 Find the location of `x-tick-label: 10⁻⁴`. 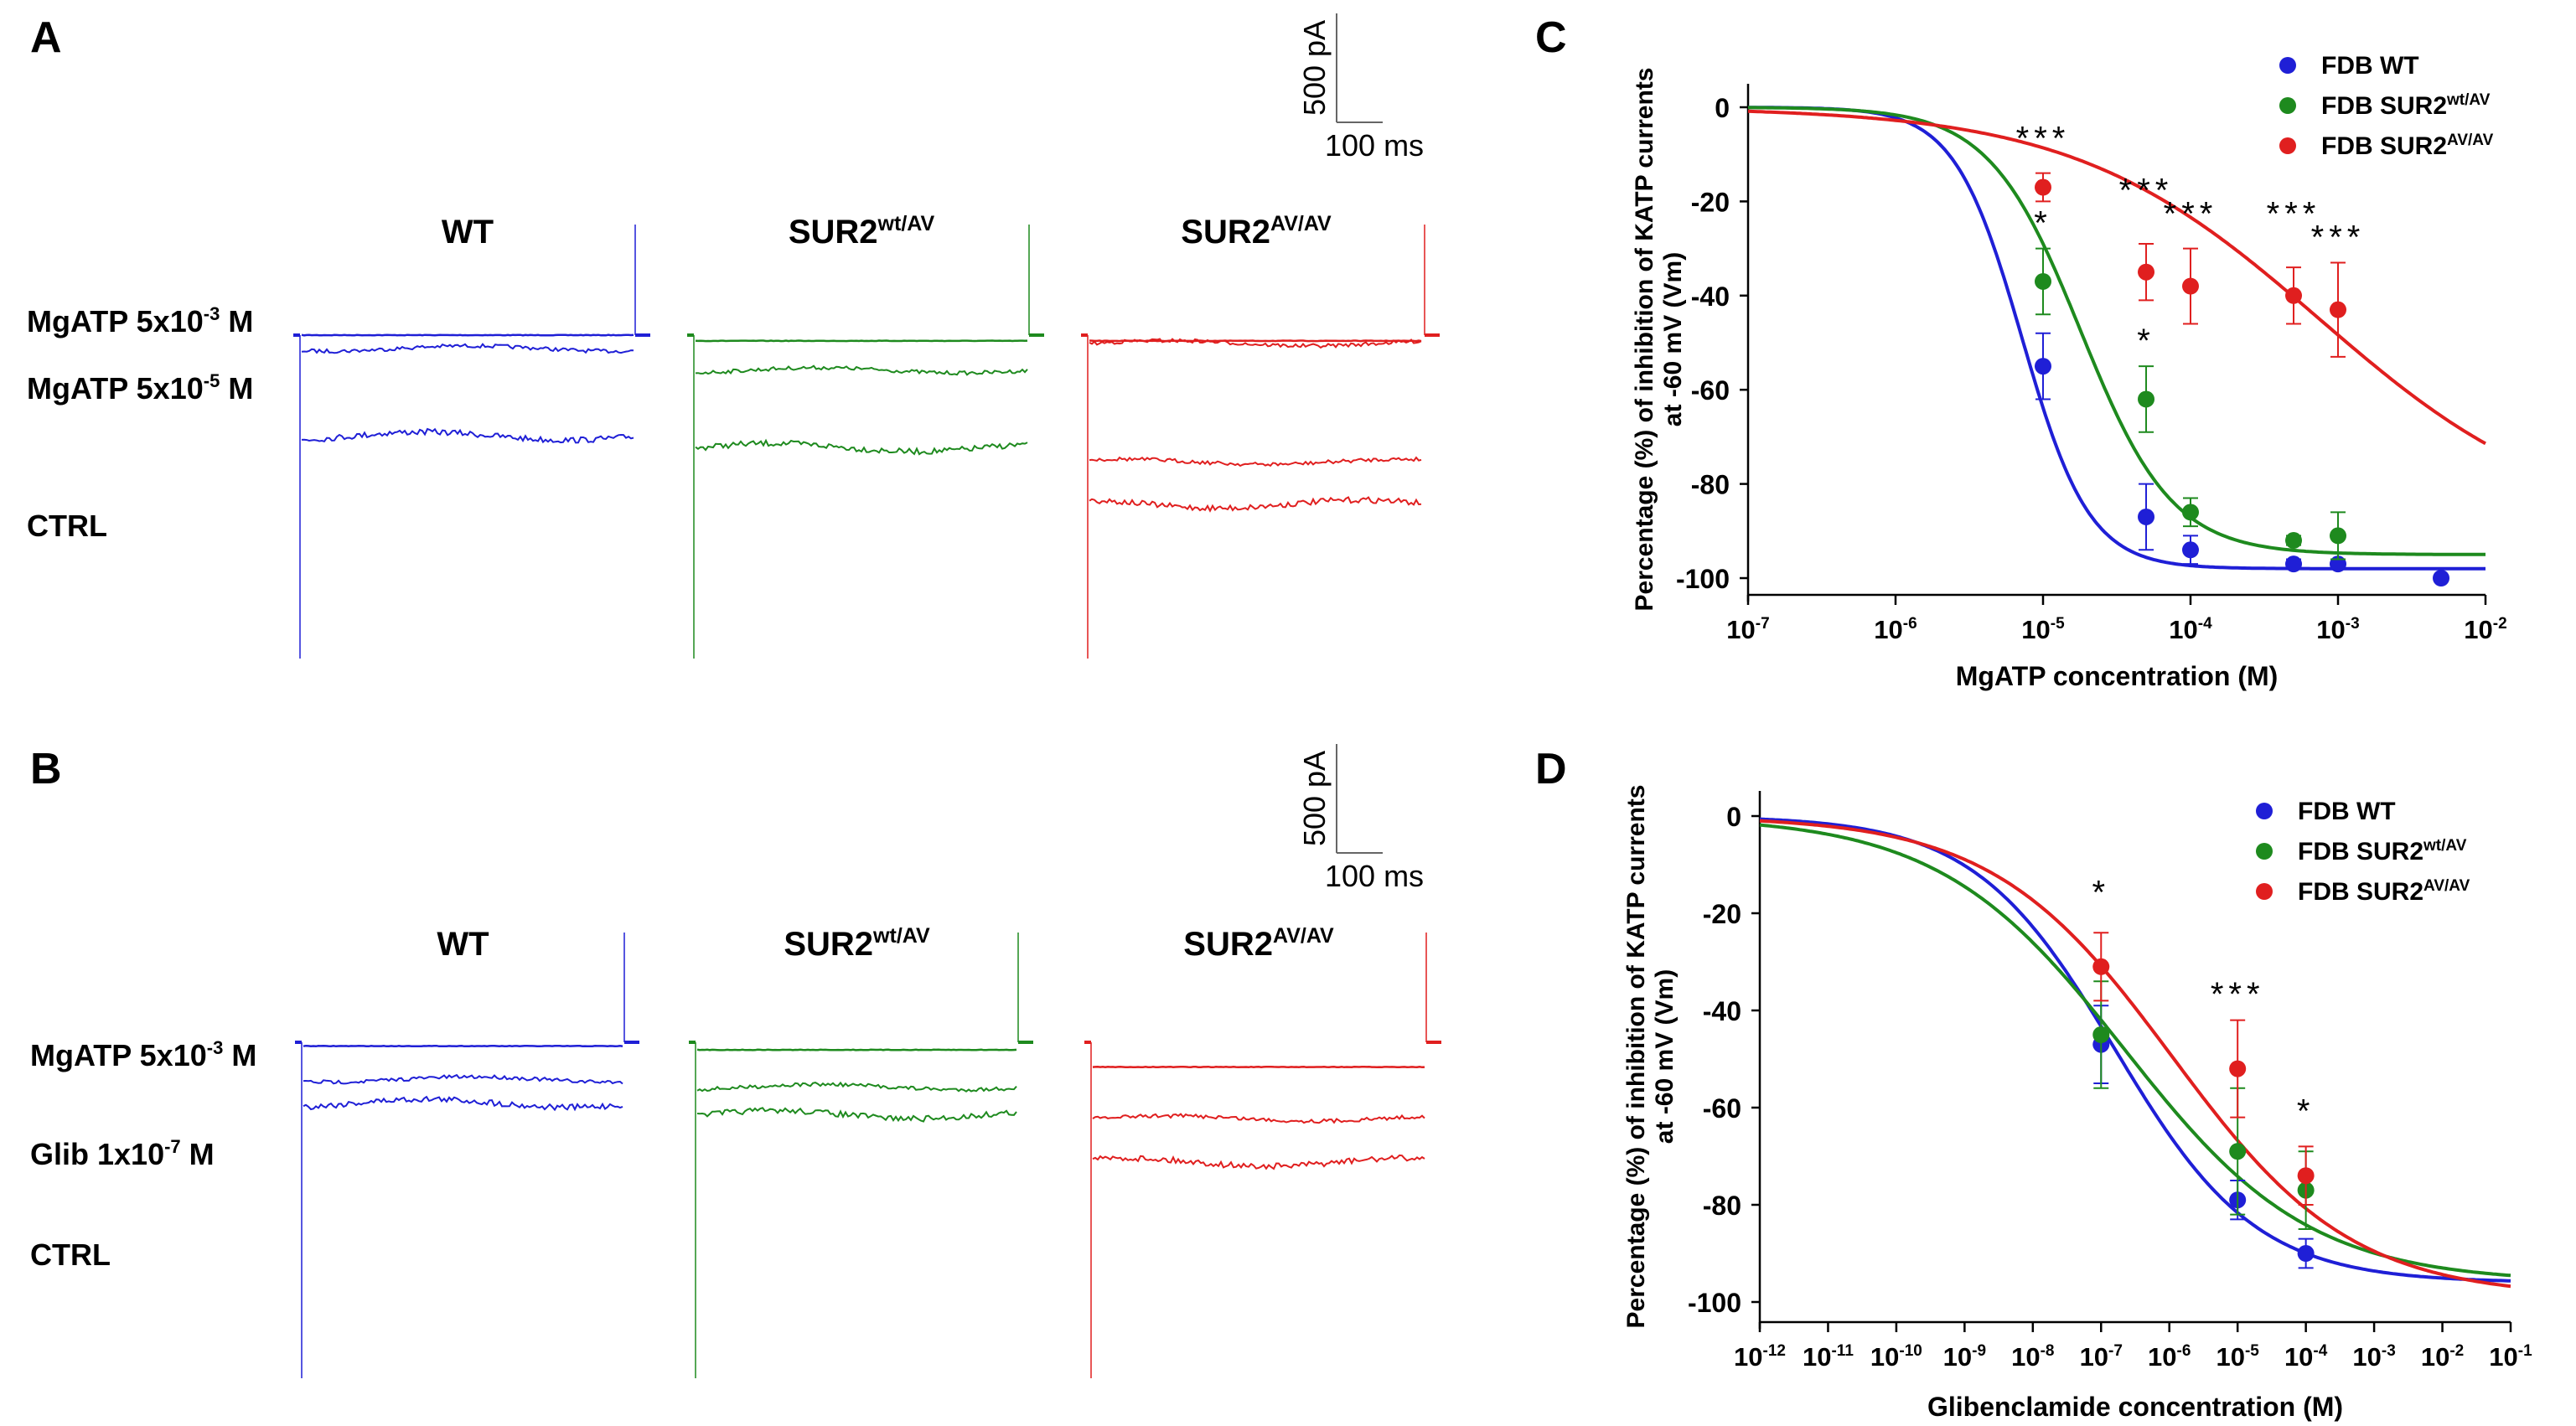

x-tick-label: 10⁻⁴ is located at coordinates (2190, 629).